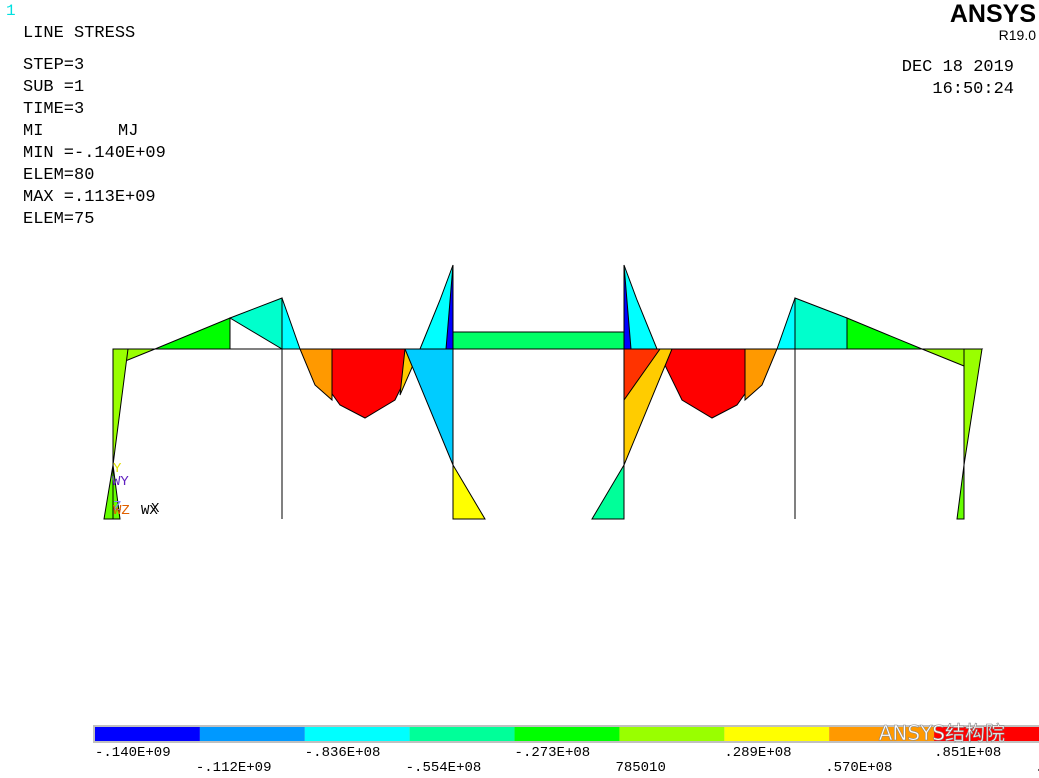  Describe the element at coordinates (58, 219) in the screenshot. I see `stat-line: ELEM=75` at that location.